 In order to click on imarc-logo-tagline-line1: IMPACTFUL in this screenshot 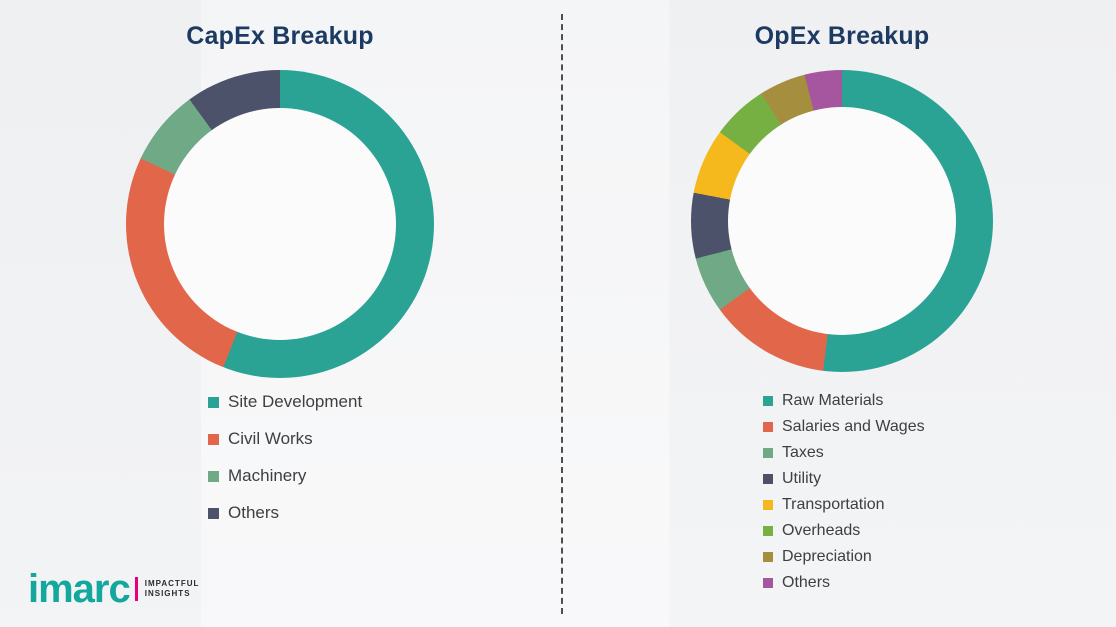, I will do `click(172, 583)`.